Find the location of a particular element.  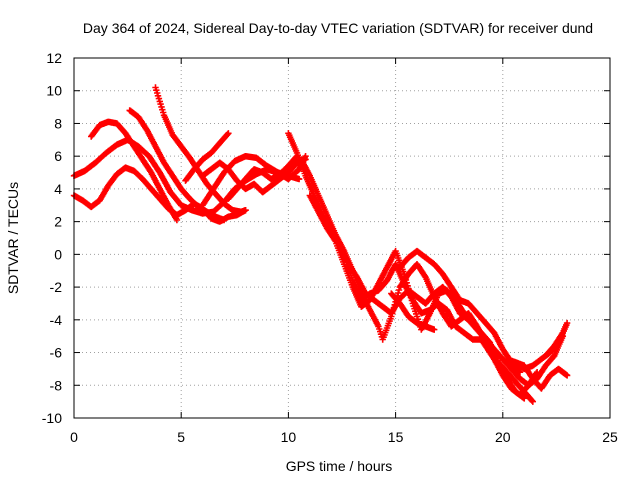

plus-marker-sat-track-6-end is located at coordinates (228, 133).